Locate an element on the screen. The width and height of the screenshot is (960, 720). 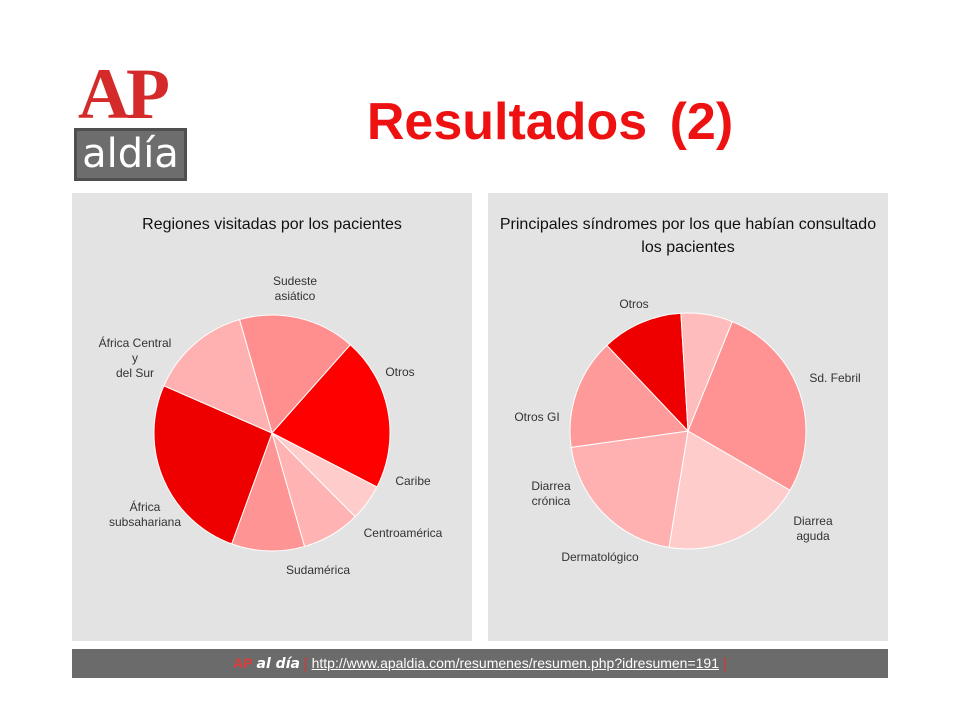
logo-ap-text: AP is located at coordinates (124, 94).